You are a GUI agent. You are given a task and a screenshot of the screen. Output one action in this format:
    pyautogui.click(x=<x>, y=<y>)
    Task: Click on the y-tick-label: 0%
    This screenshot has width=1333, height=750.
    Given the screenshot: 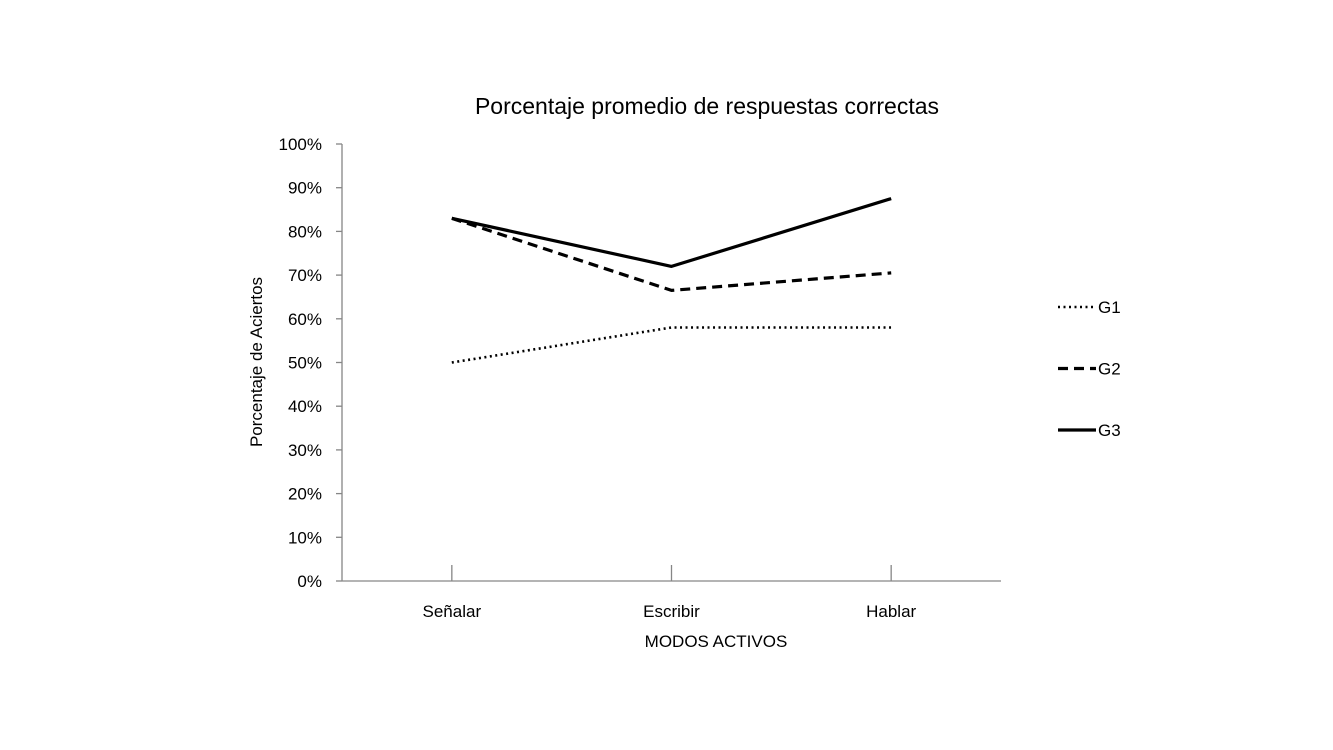 What is the action you would take?
    pyautogui.click(x=309, y=581)
    